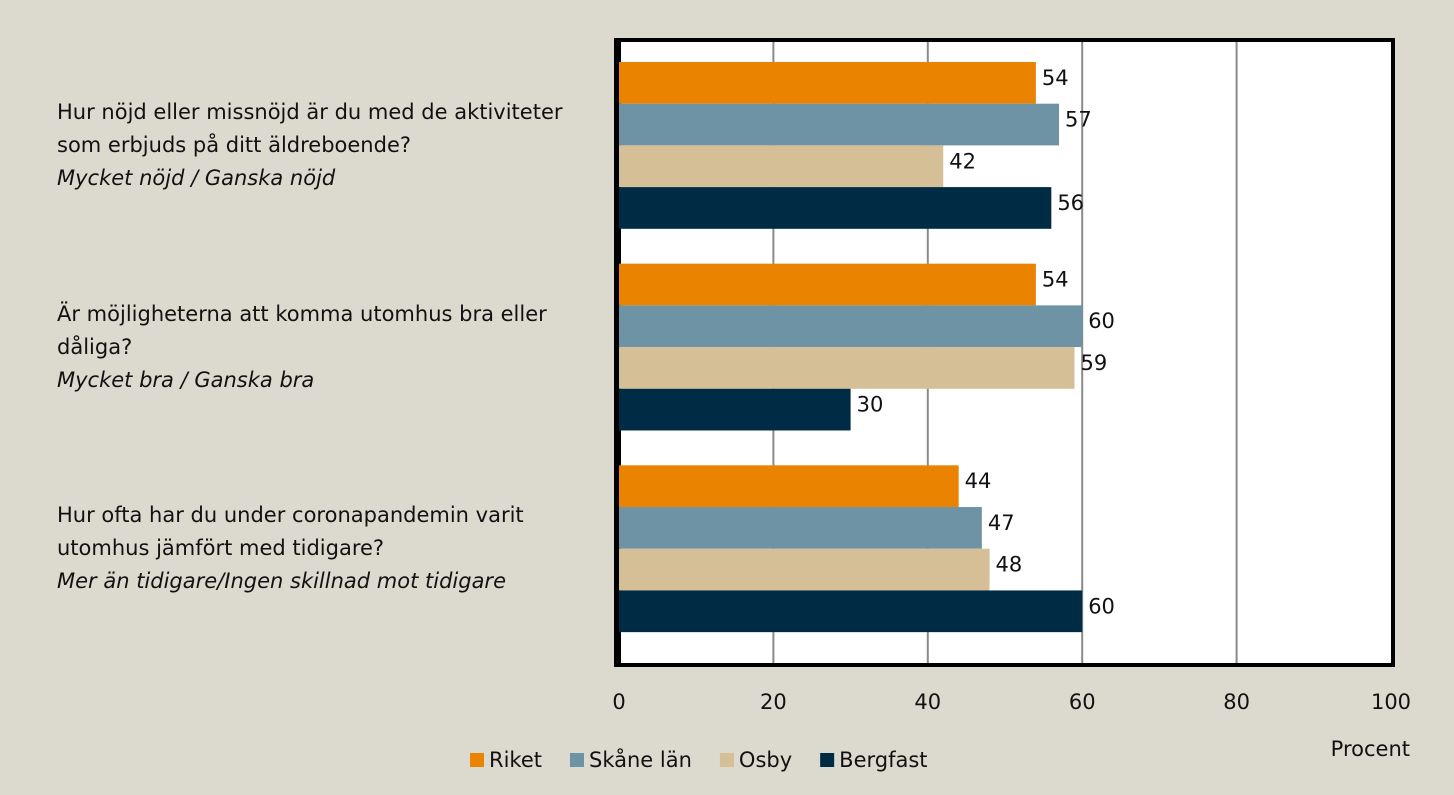 This screenshot has width=1454, height=795. I want to click on value-label: 44, so click(978, 481).